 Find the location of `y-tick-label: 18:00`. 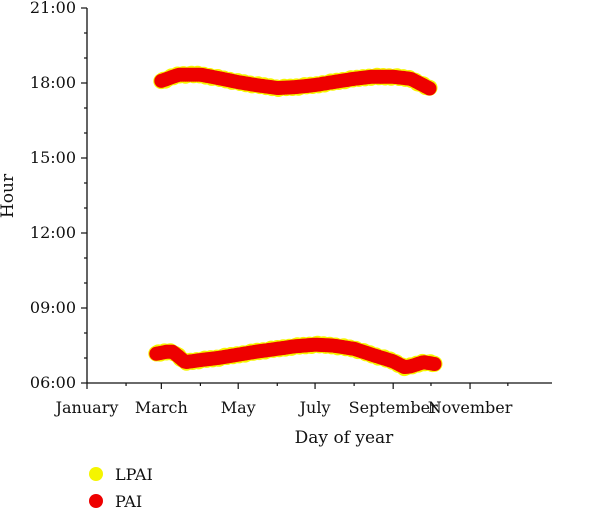

y-tick-label: 18:00 is located at coordinates (53, 82).